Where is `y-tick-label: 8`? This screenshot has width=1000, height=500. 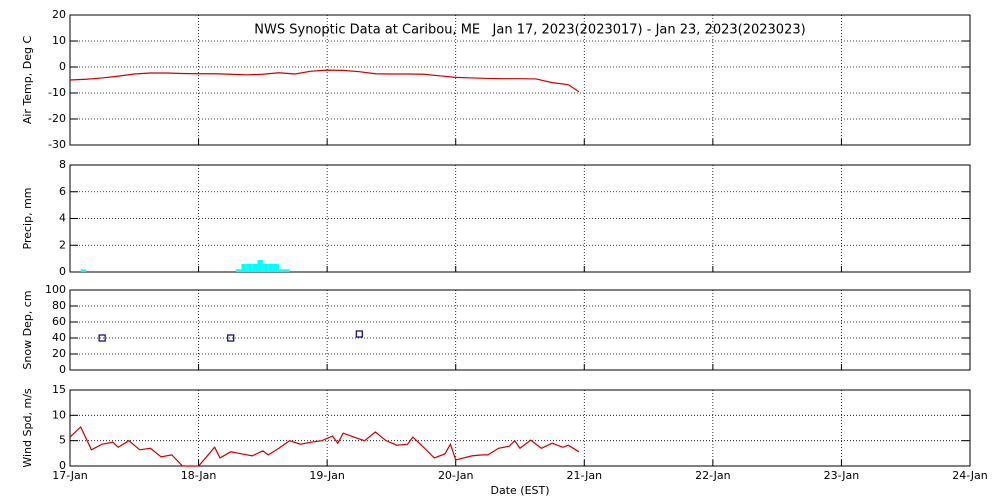
y-tick-label: 8 is located at coordinates (62, 164).